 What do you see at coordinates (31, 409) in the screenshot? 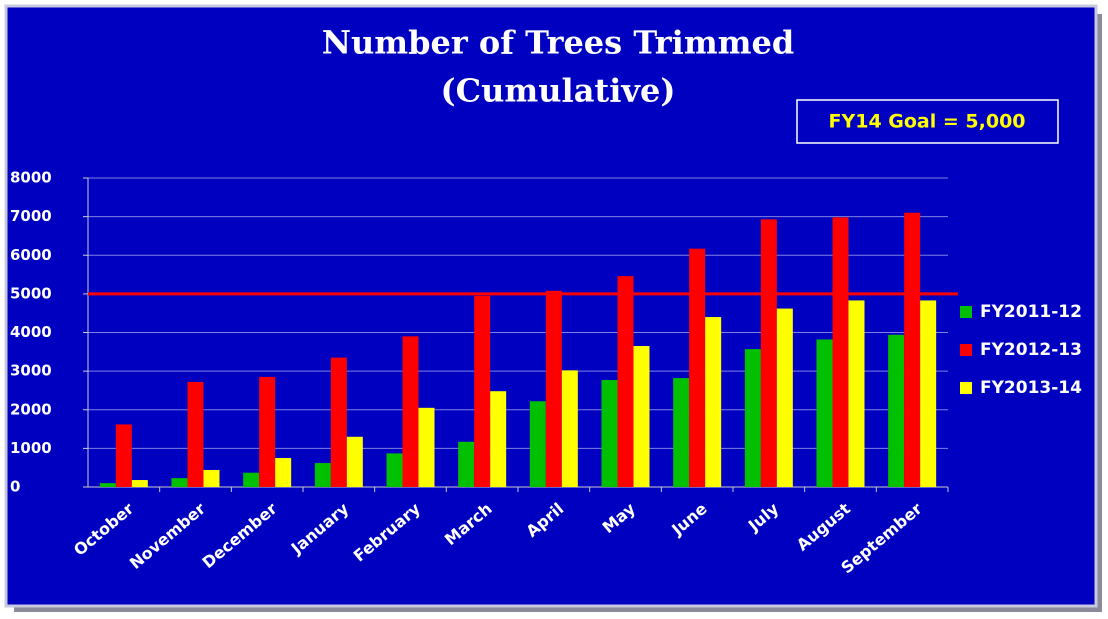
I see `y-tick-label: 2000` at bounding box center [31, 409].